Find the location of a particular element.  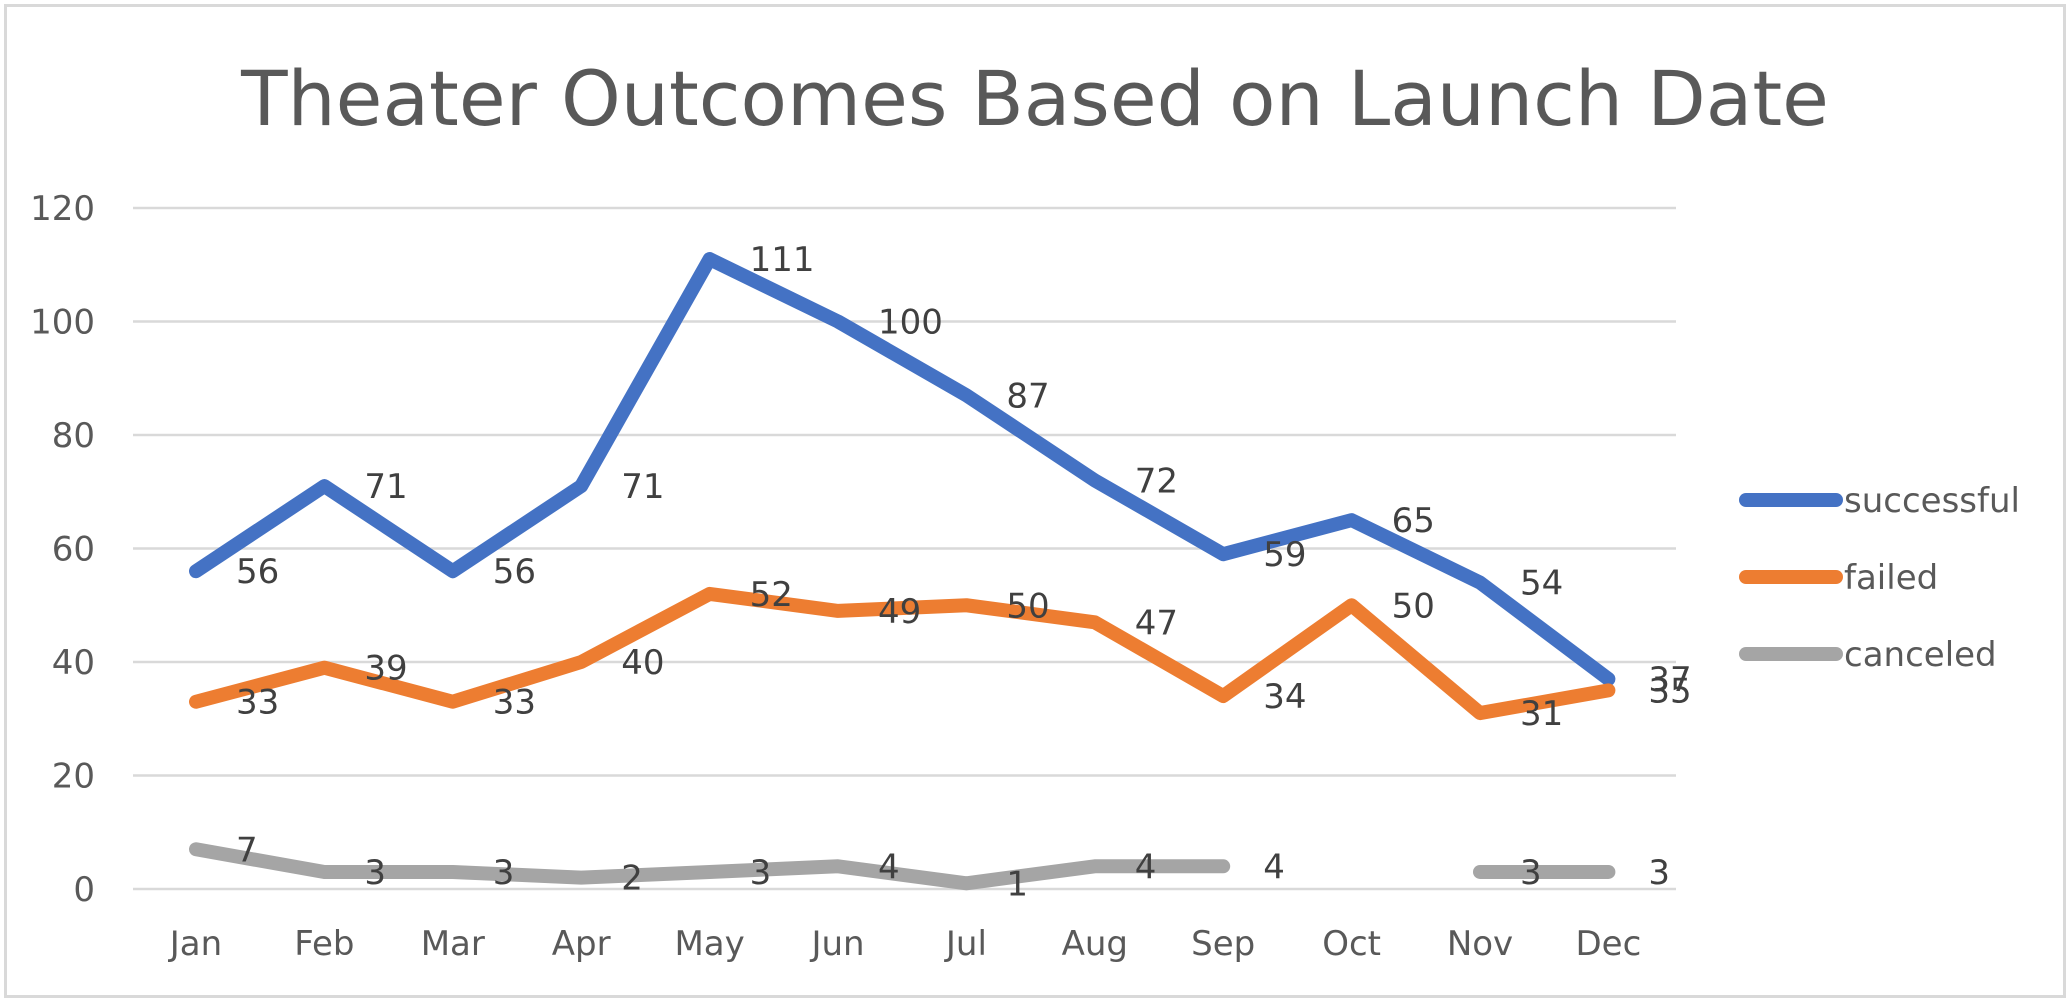

data-label-successful: 54 is located at coordinates (1541, 584).